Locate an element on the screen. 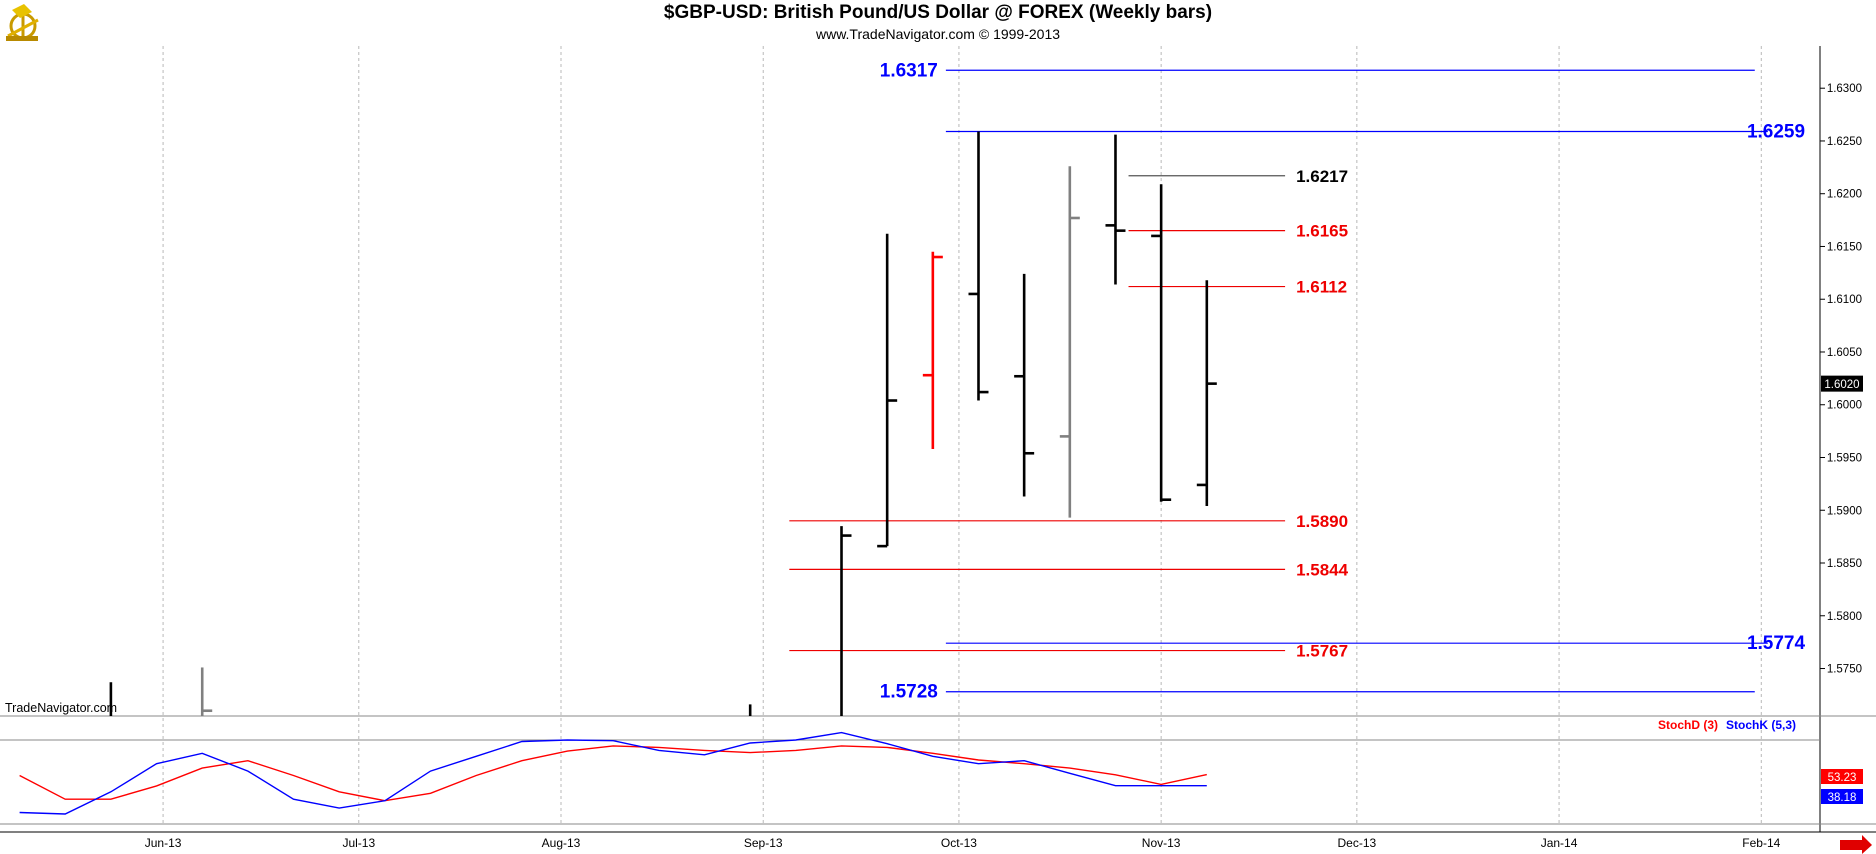 This screenshot has height=854, width=1876. scroll-right-arrow-icon is located at coordinates (1856, 844).